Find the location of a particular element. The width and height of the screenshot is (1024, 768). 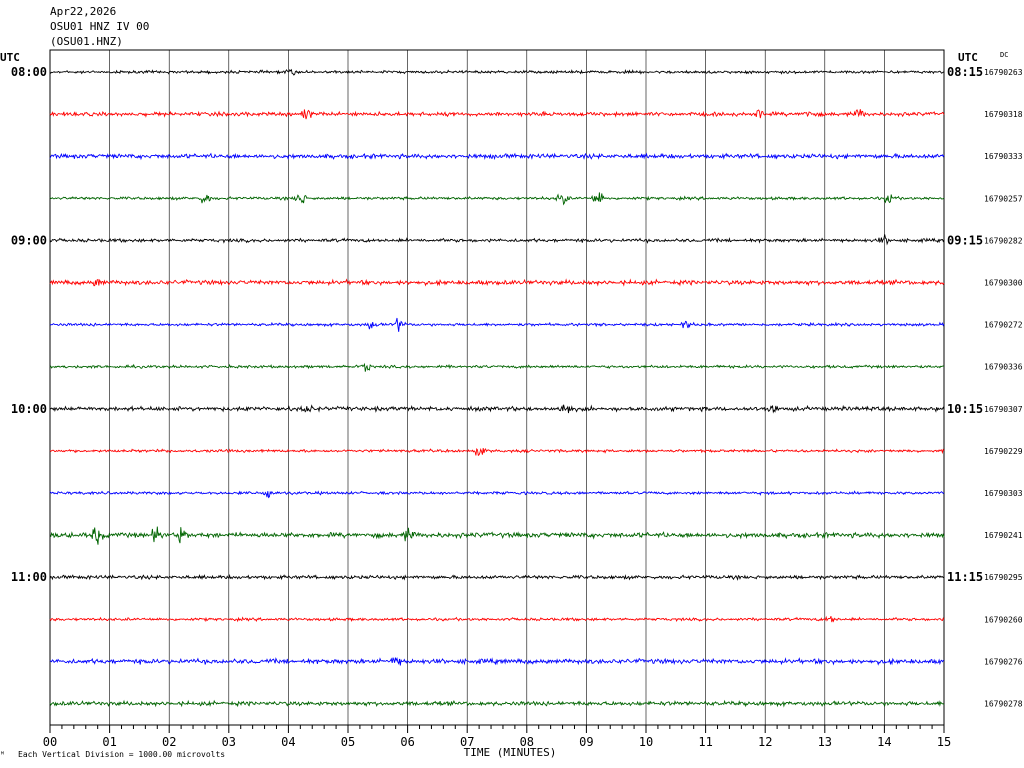

row-end-time: 08:15 is located at coordinates (965, 72).